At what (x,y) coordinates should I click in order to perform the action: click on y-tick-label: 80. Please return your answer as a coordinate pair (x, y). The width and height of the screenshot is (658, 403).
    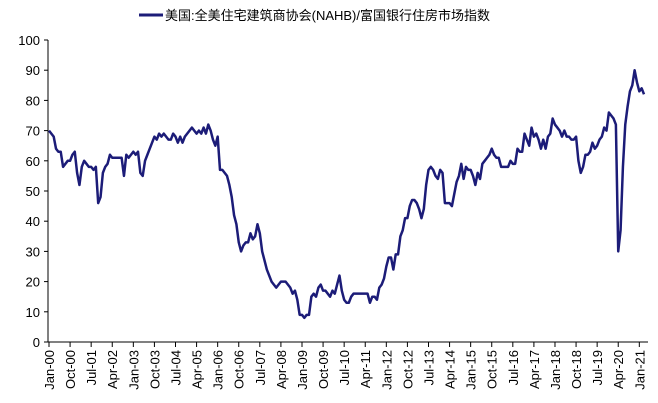
    Looking at the image, I should click on (33, 100).